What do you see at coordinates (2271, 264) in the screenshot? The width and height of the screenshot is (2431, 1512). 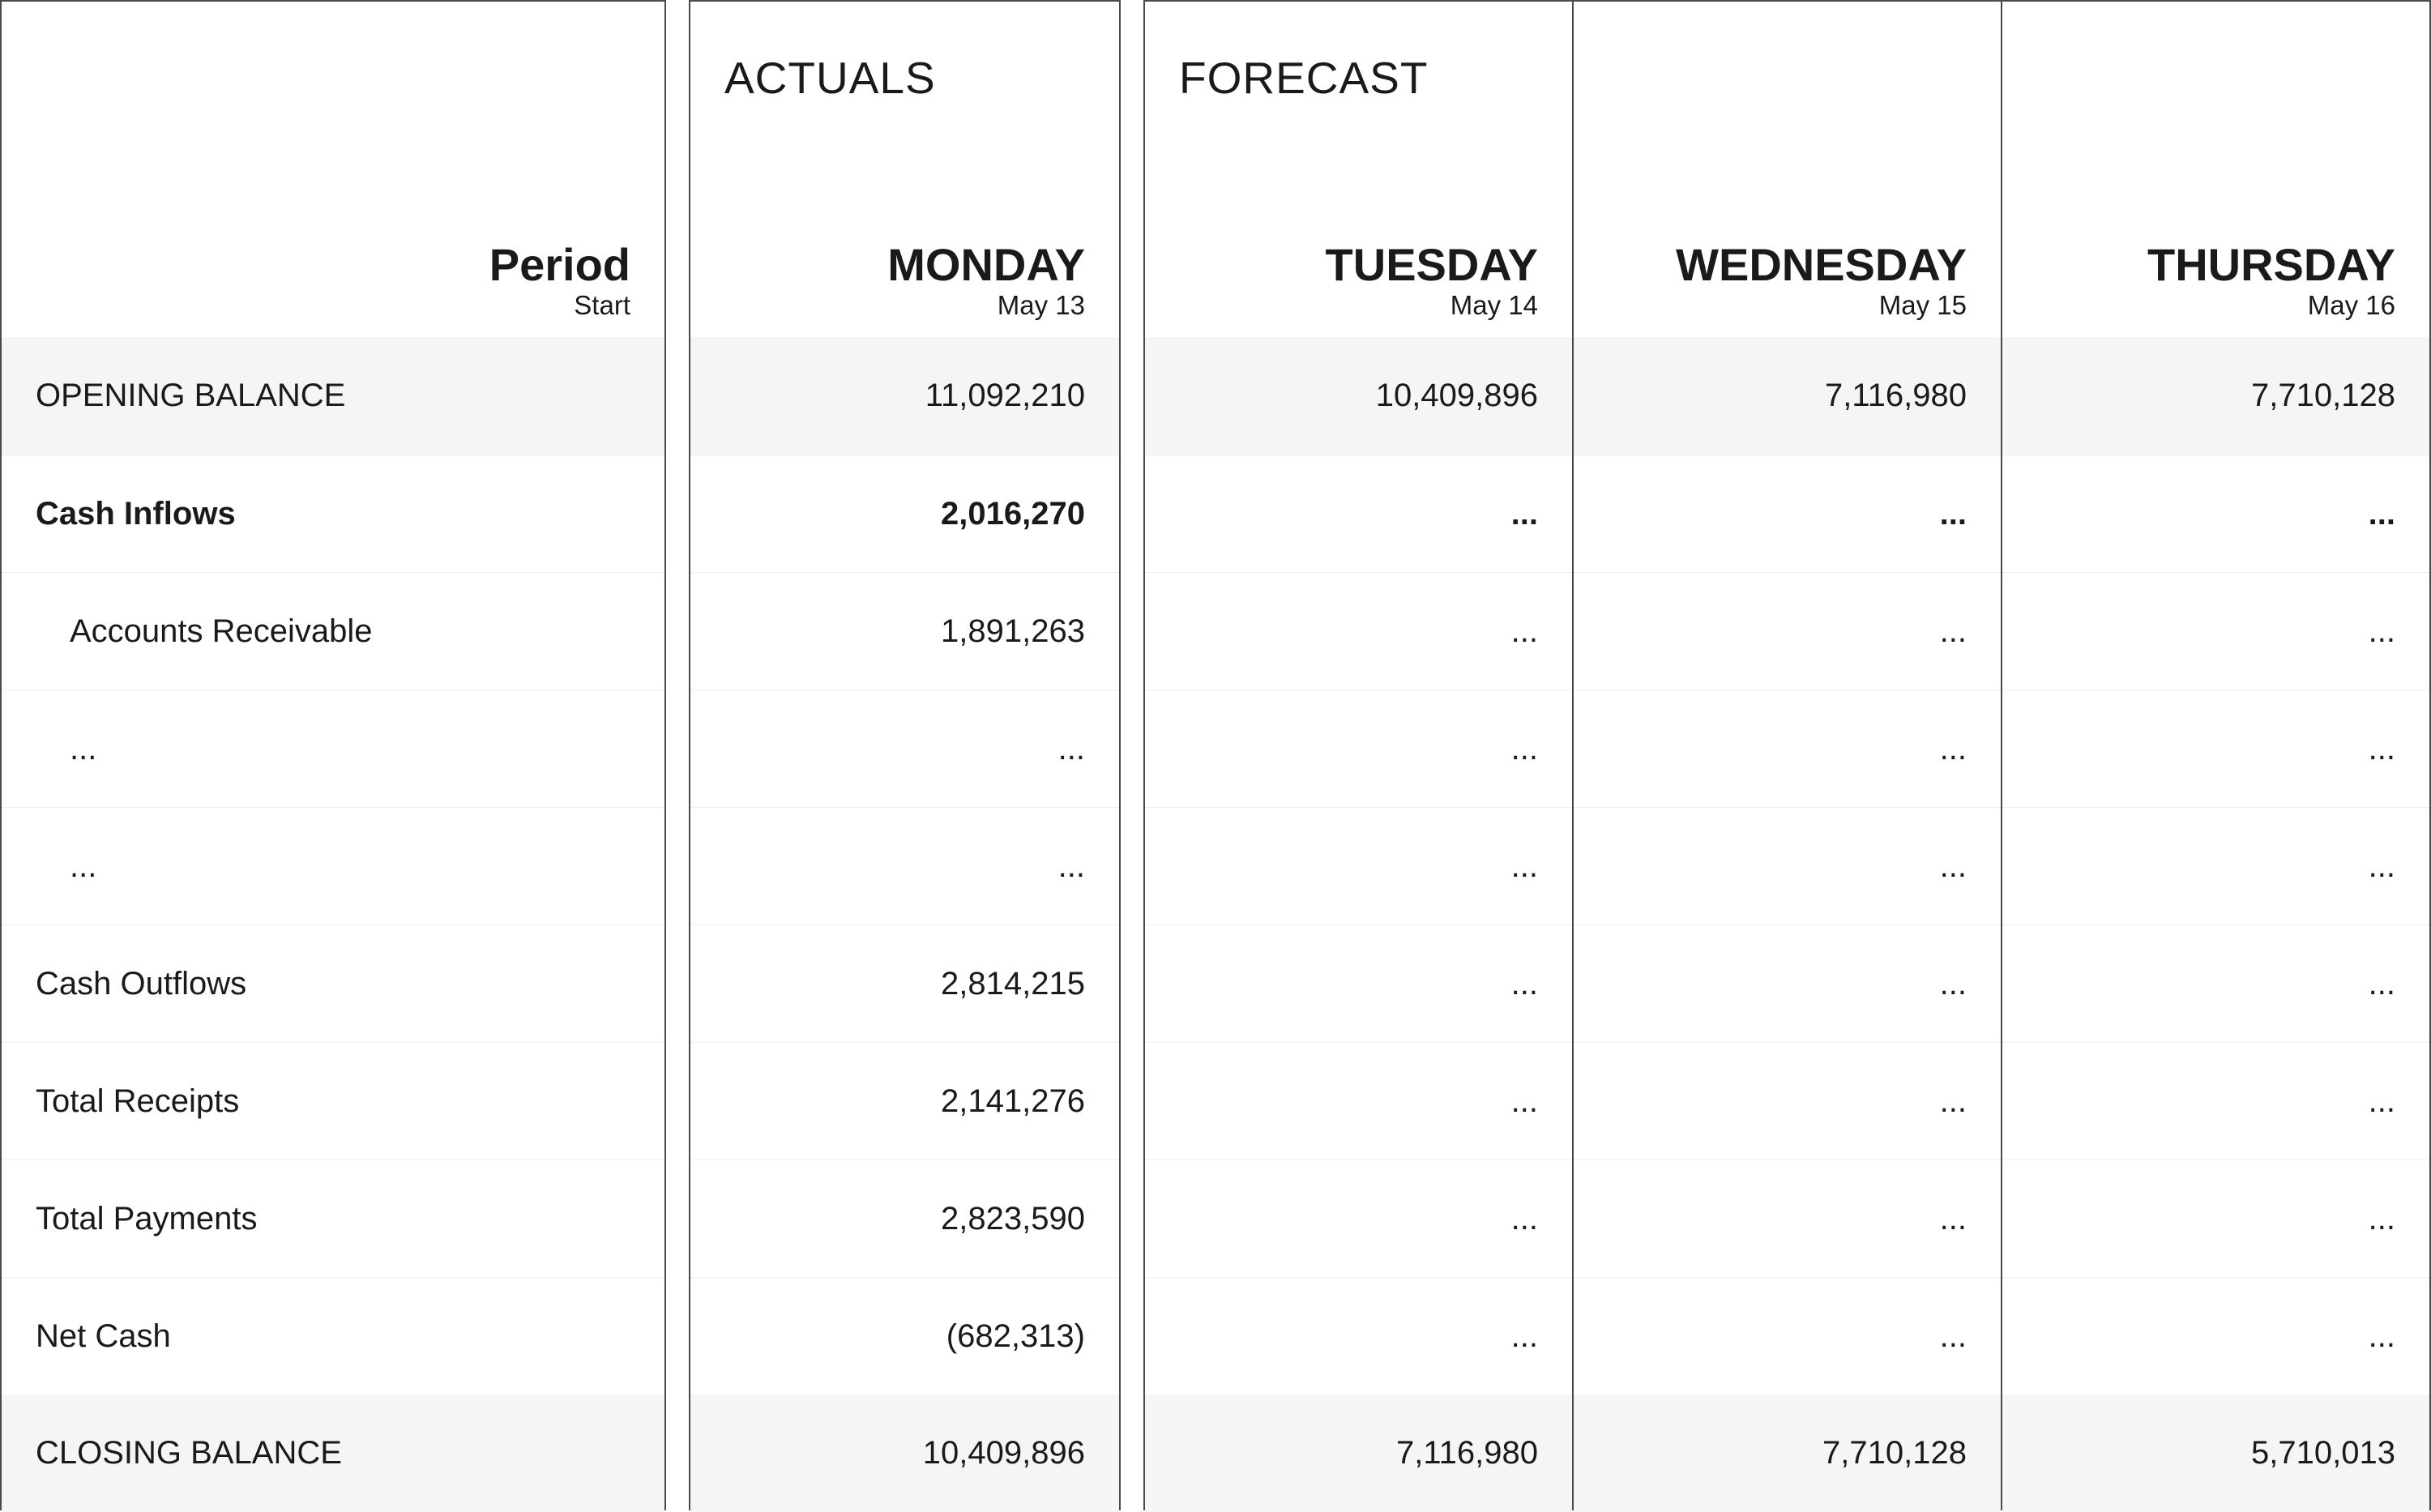 I see `day-label: THURSDAY` at bounding box center [2271, 264].